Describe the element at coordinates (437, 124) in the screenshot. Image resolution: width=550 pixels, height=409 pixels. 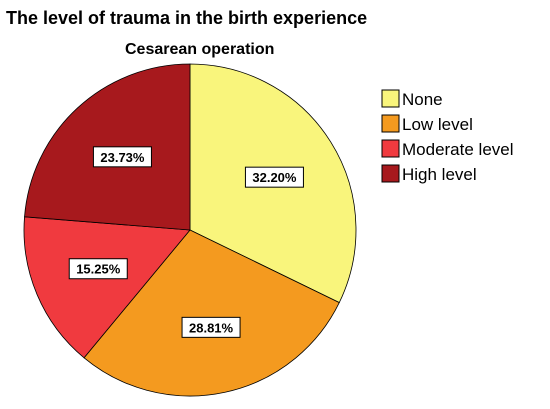
I see `legend-label: Low level` at that location.